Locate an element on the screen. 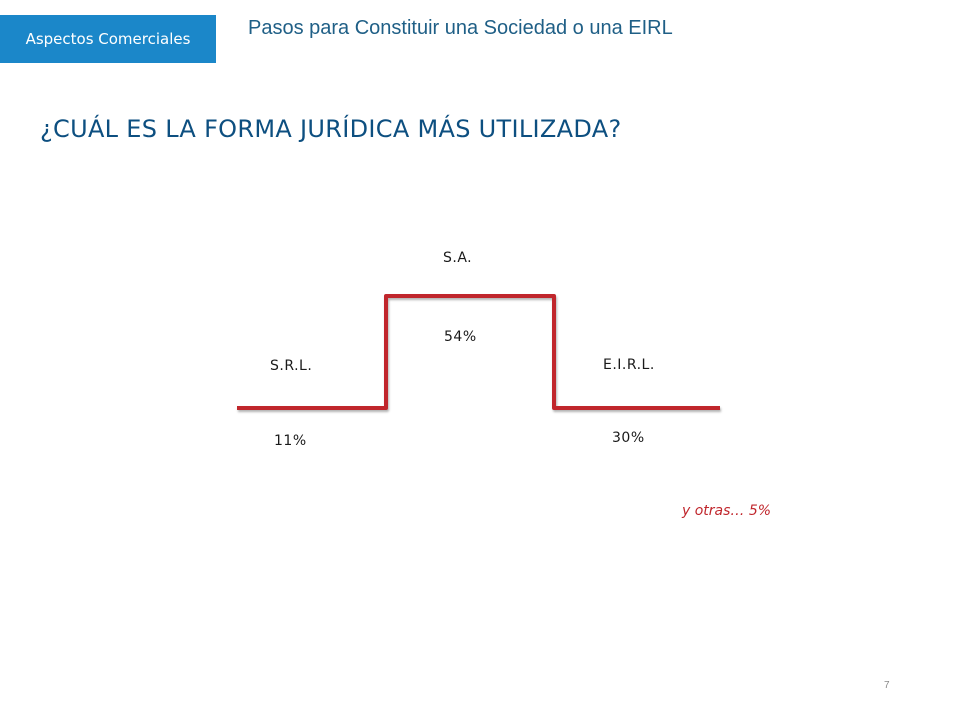  section-badge: Aspectos Comerciales is located at coordinates (108, 39).